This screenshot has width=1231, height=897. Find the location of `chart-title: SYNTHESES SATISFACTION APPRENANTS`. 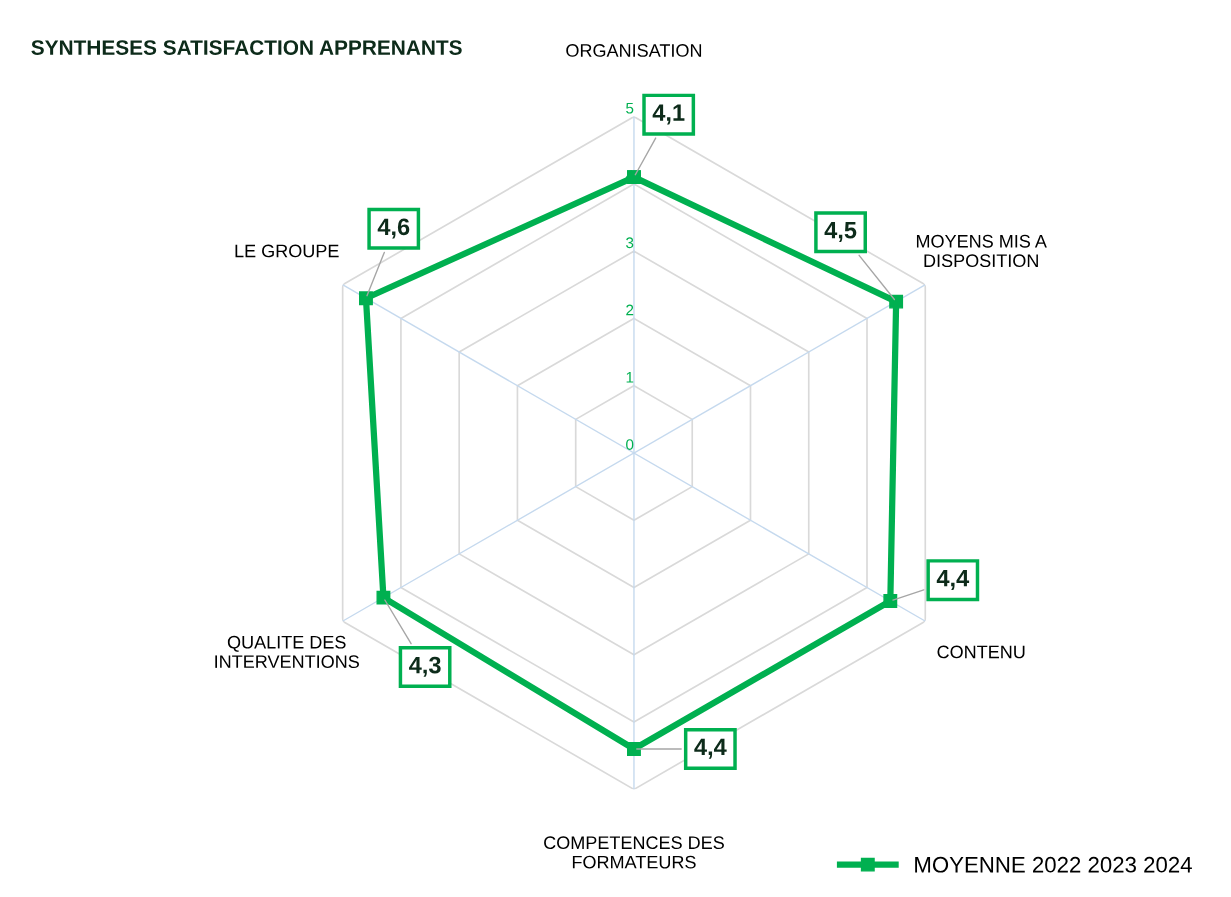

chart-title: SYNTHESES SATISFACTION APPRENANTS is located at coordinates (246, 47).